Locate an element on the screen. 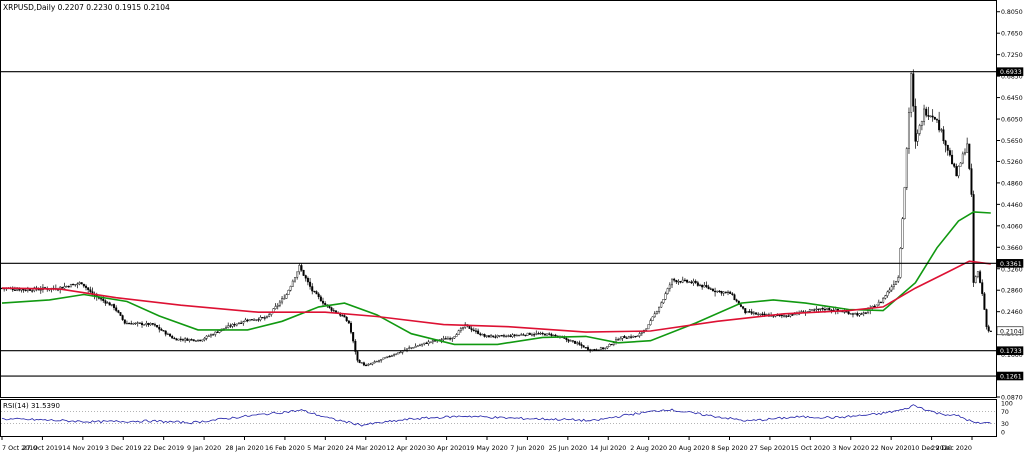  time-tick-label: 20 Aug 2020 is located at coordinates (689, 448).